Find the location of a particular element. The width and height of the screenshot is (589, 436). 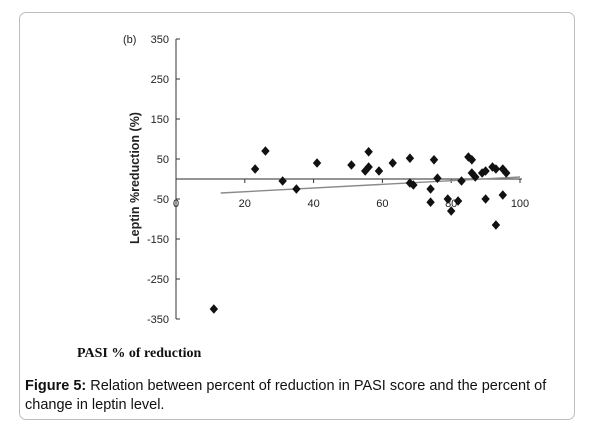

x-axis-title: PASI % of reduction is located at coordinates (139, 353).